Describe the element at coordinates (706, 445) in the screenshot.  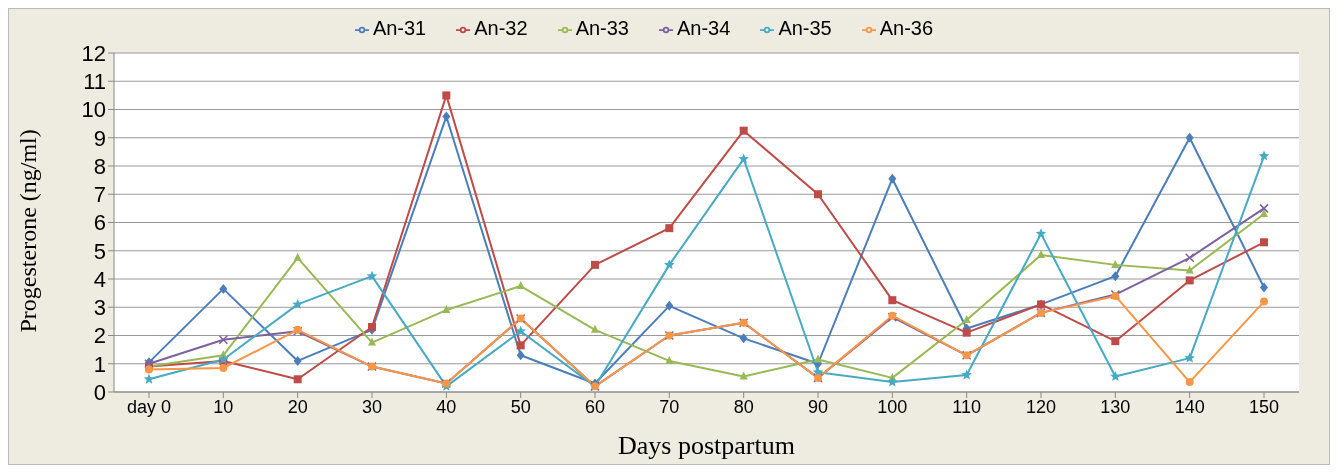
I see `x-axis-title: Days postpartum` at that location.